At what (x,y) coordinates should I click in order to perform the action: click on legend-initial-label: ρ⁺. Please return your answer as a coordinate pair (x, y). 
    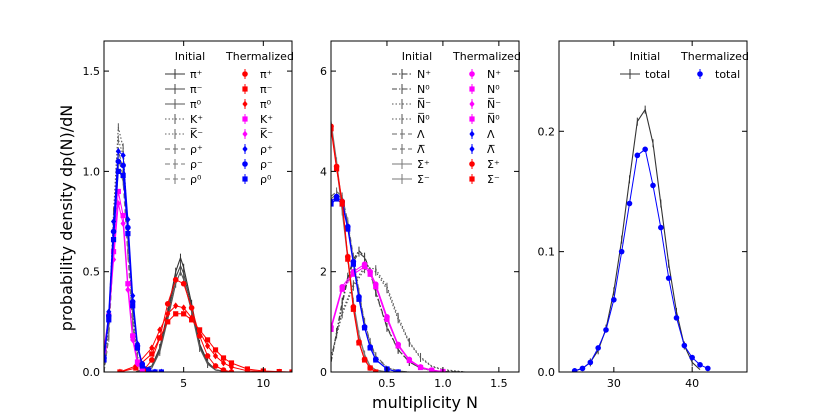
    Looking at the image, I should click on (196, 149).